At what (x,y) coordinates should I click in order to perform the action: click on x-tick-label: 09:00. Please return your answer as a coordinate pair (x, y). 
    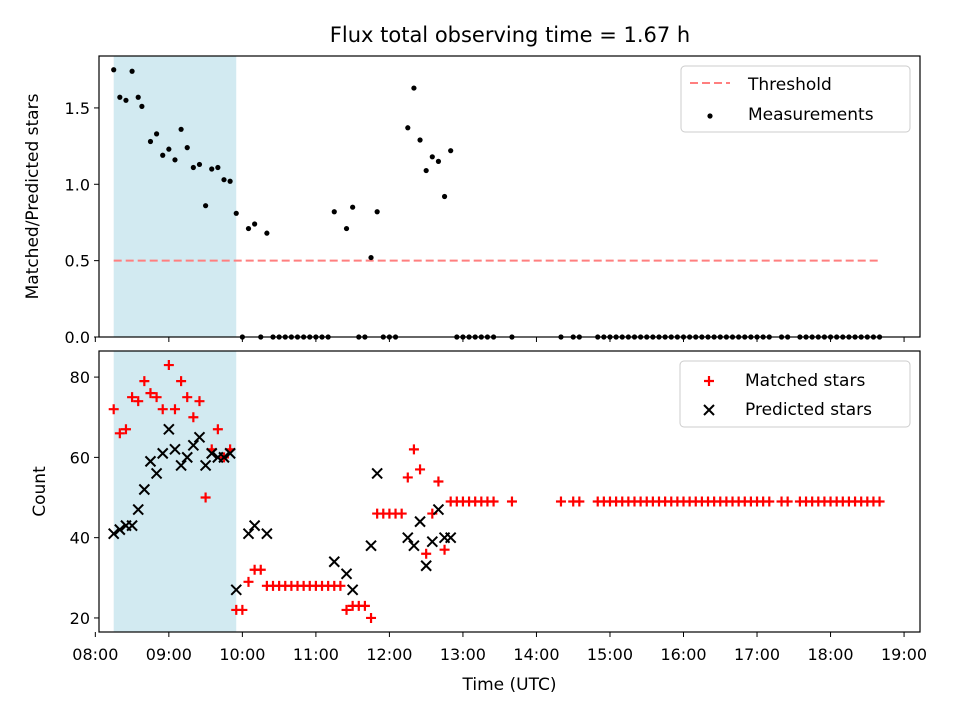
    Looking at the image, I should click on (169, 654).